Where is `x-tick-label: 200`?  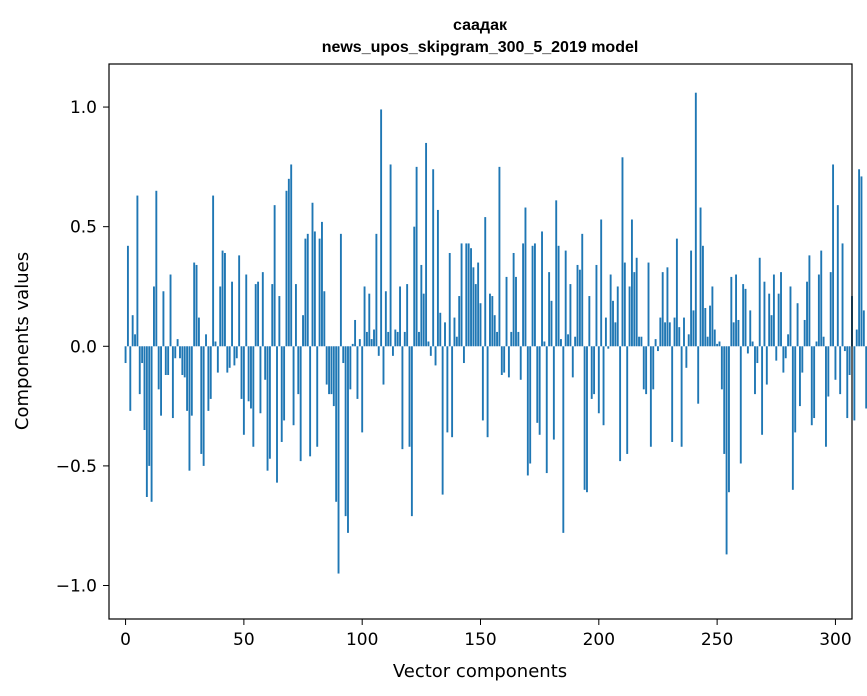 x-tick-label: 200 is located at coordinates (599, 640).